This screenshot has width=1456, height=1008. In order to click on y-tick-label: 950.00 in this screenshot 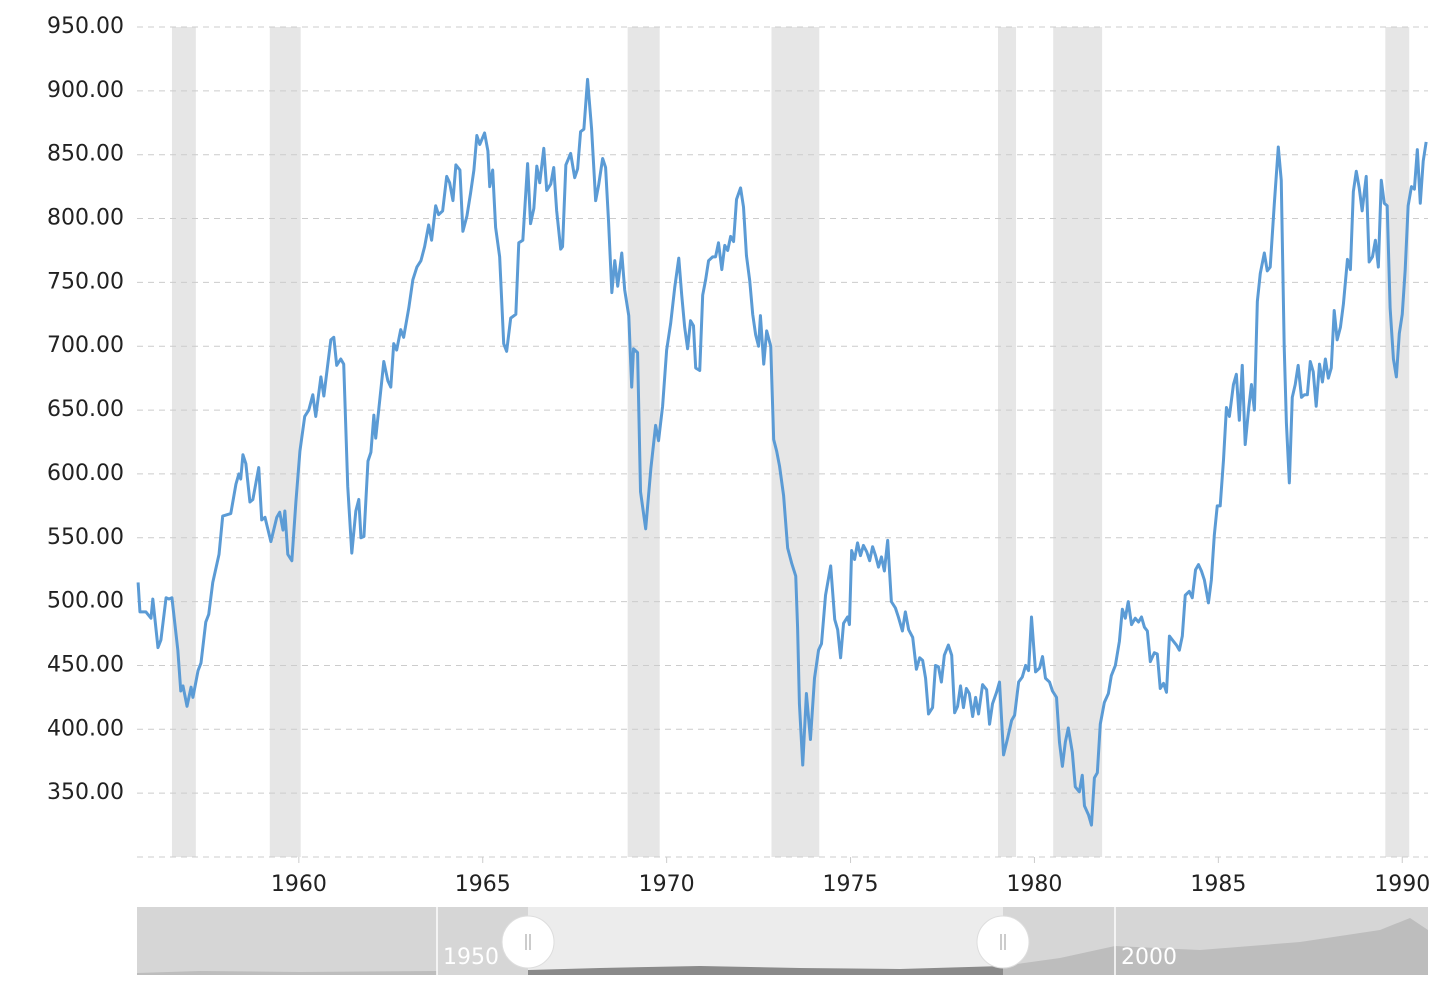, I will do `click(85, 26)`.